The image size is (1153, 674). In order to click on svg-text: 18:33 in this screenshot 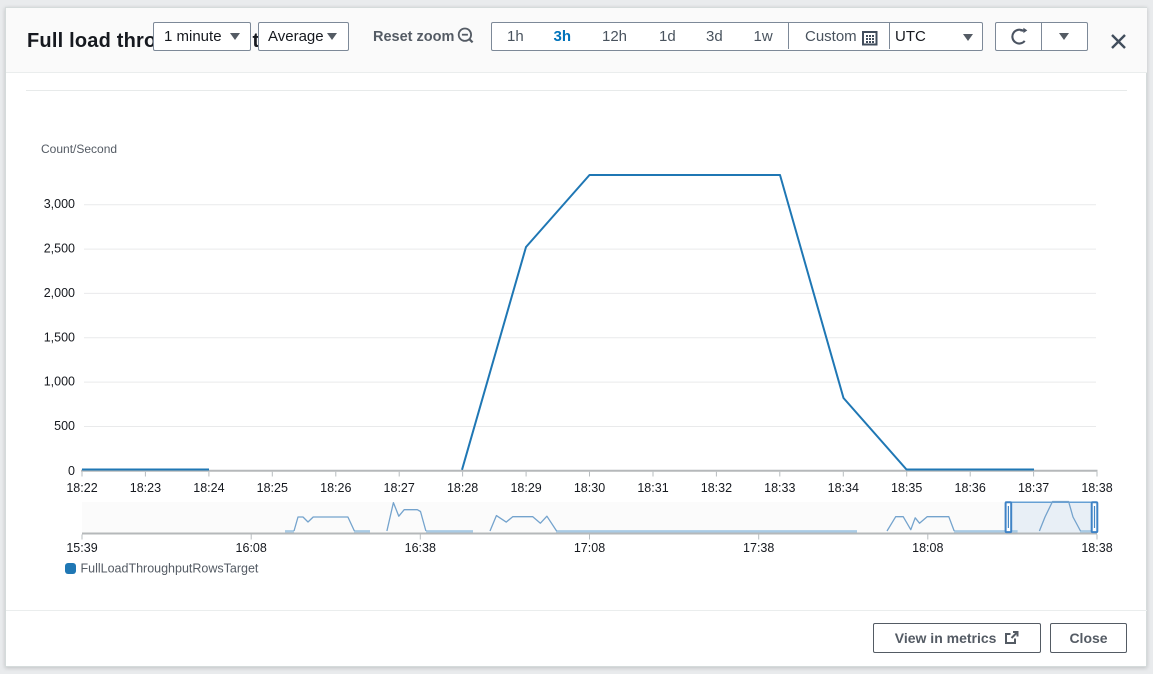, I will do `click(779, 488)`.